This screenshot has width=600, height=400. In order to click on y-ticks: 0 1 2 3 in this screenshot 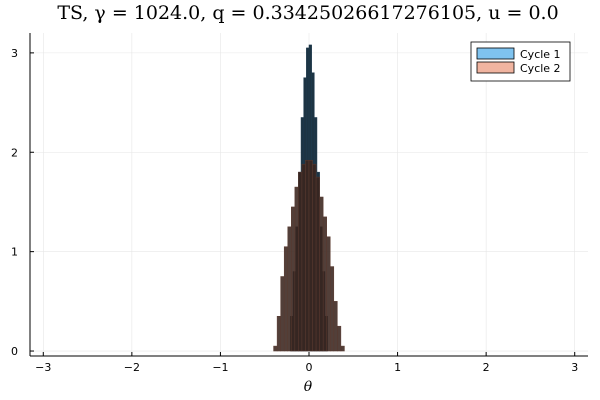, I will do `click(22, 202)`.